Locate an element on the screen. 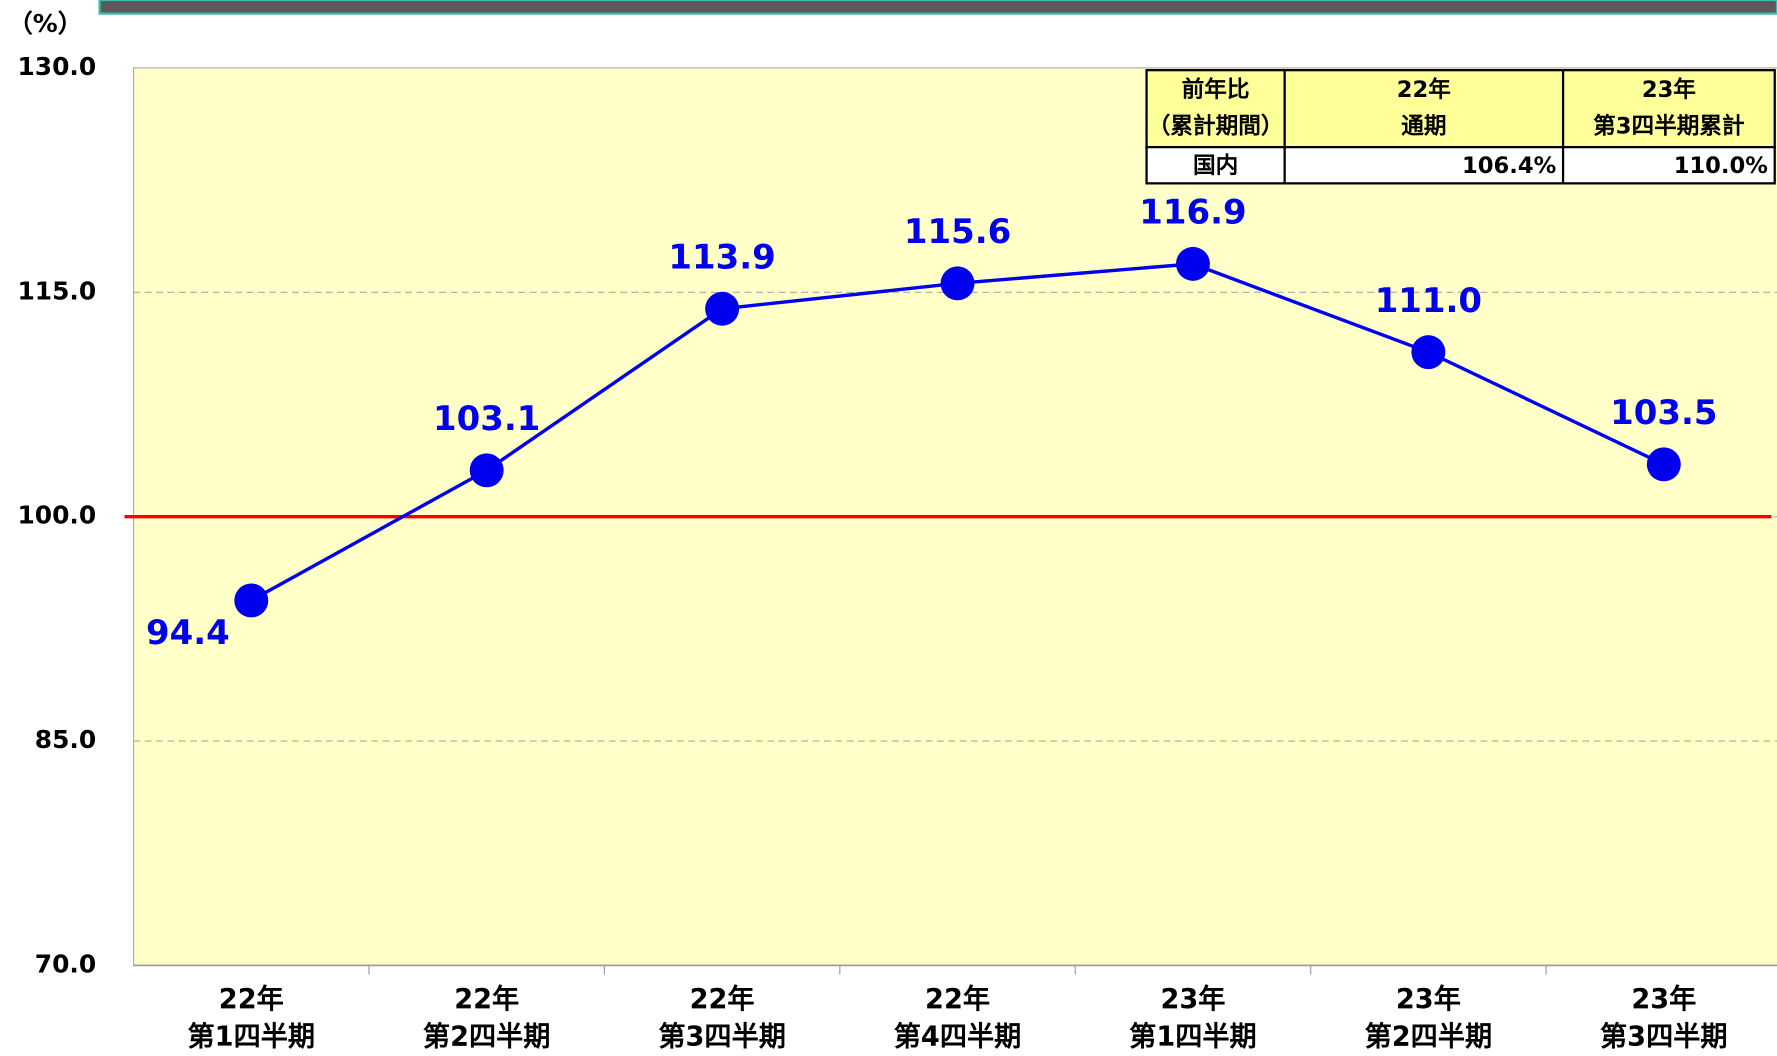  table-header: 第3四半期累計 is located at coordinates (1669, 125).